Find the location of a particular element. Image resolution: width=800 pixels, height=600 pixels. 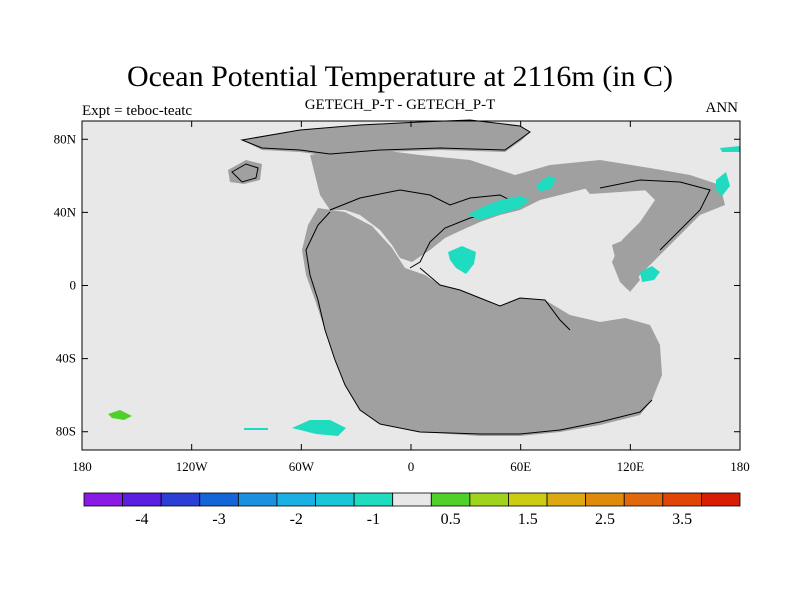

colorbar: -4 -3 -2 -1 0.5 1.5 2.5 3.5 is located at coordinates (412, 510).